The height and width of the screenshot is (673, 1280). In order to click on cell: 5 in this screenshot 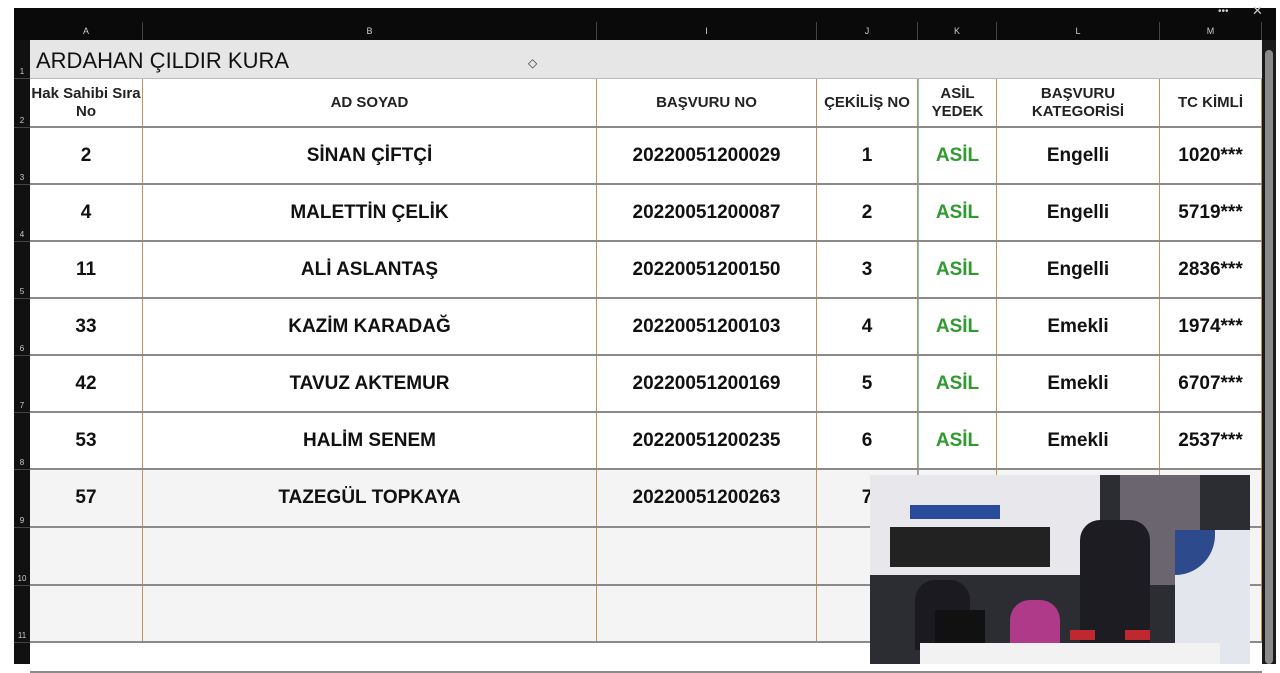, I will do `click(867, 383)`.